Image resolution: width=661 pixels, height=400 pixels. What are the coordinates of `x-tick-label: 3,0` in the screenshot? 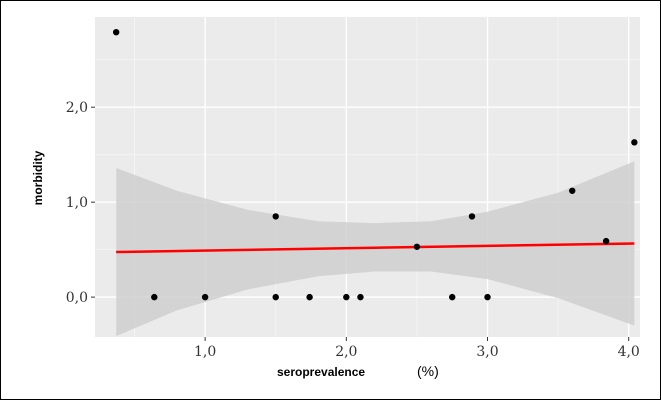 It's located at (487, 352).